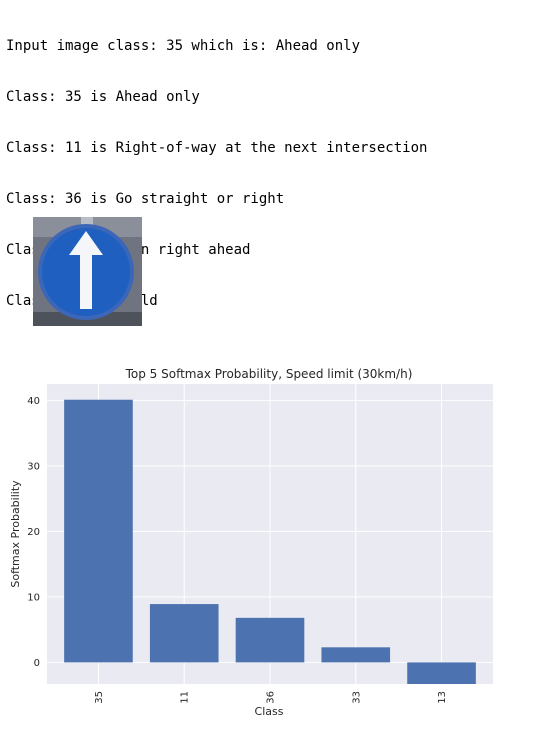 The width and height of the screenshot is (536, 736). Describe the element at coordinates (37, 663) in the screenshot. I see `y-tick-label: 0` at that location.